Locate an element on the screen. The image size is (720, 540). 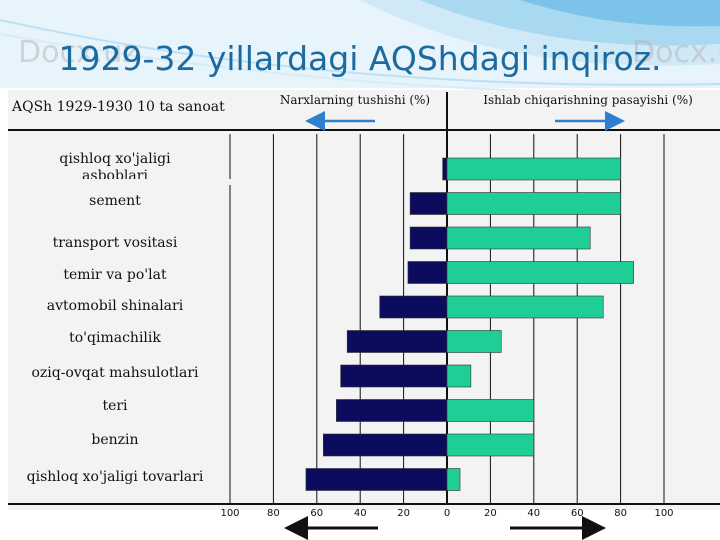
x-tick-labels: 100 80 60 40 20 0 20 40 60 80 100 is located at coordinates (446, 513).